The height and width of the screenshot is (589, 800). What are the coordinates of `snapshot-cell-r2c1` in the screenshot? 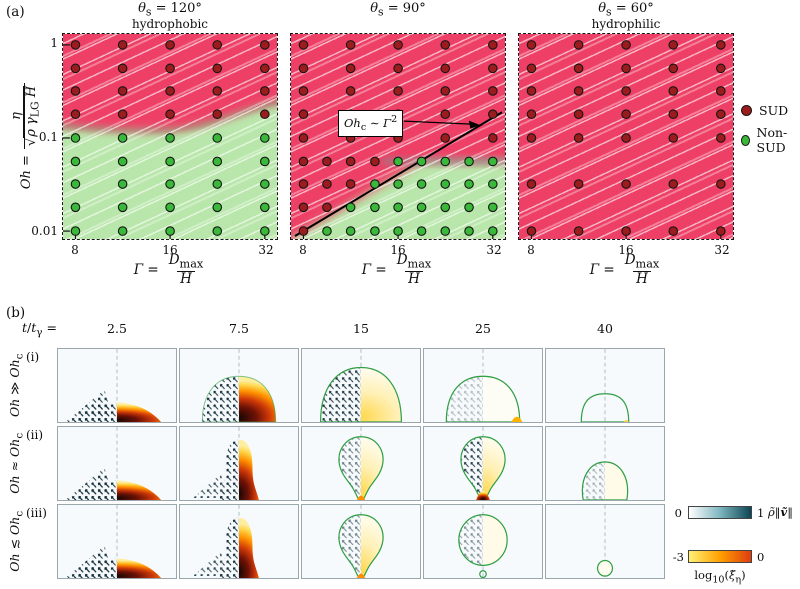 It's located at (117, 463).